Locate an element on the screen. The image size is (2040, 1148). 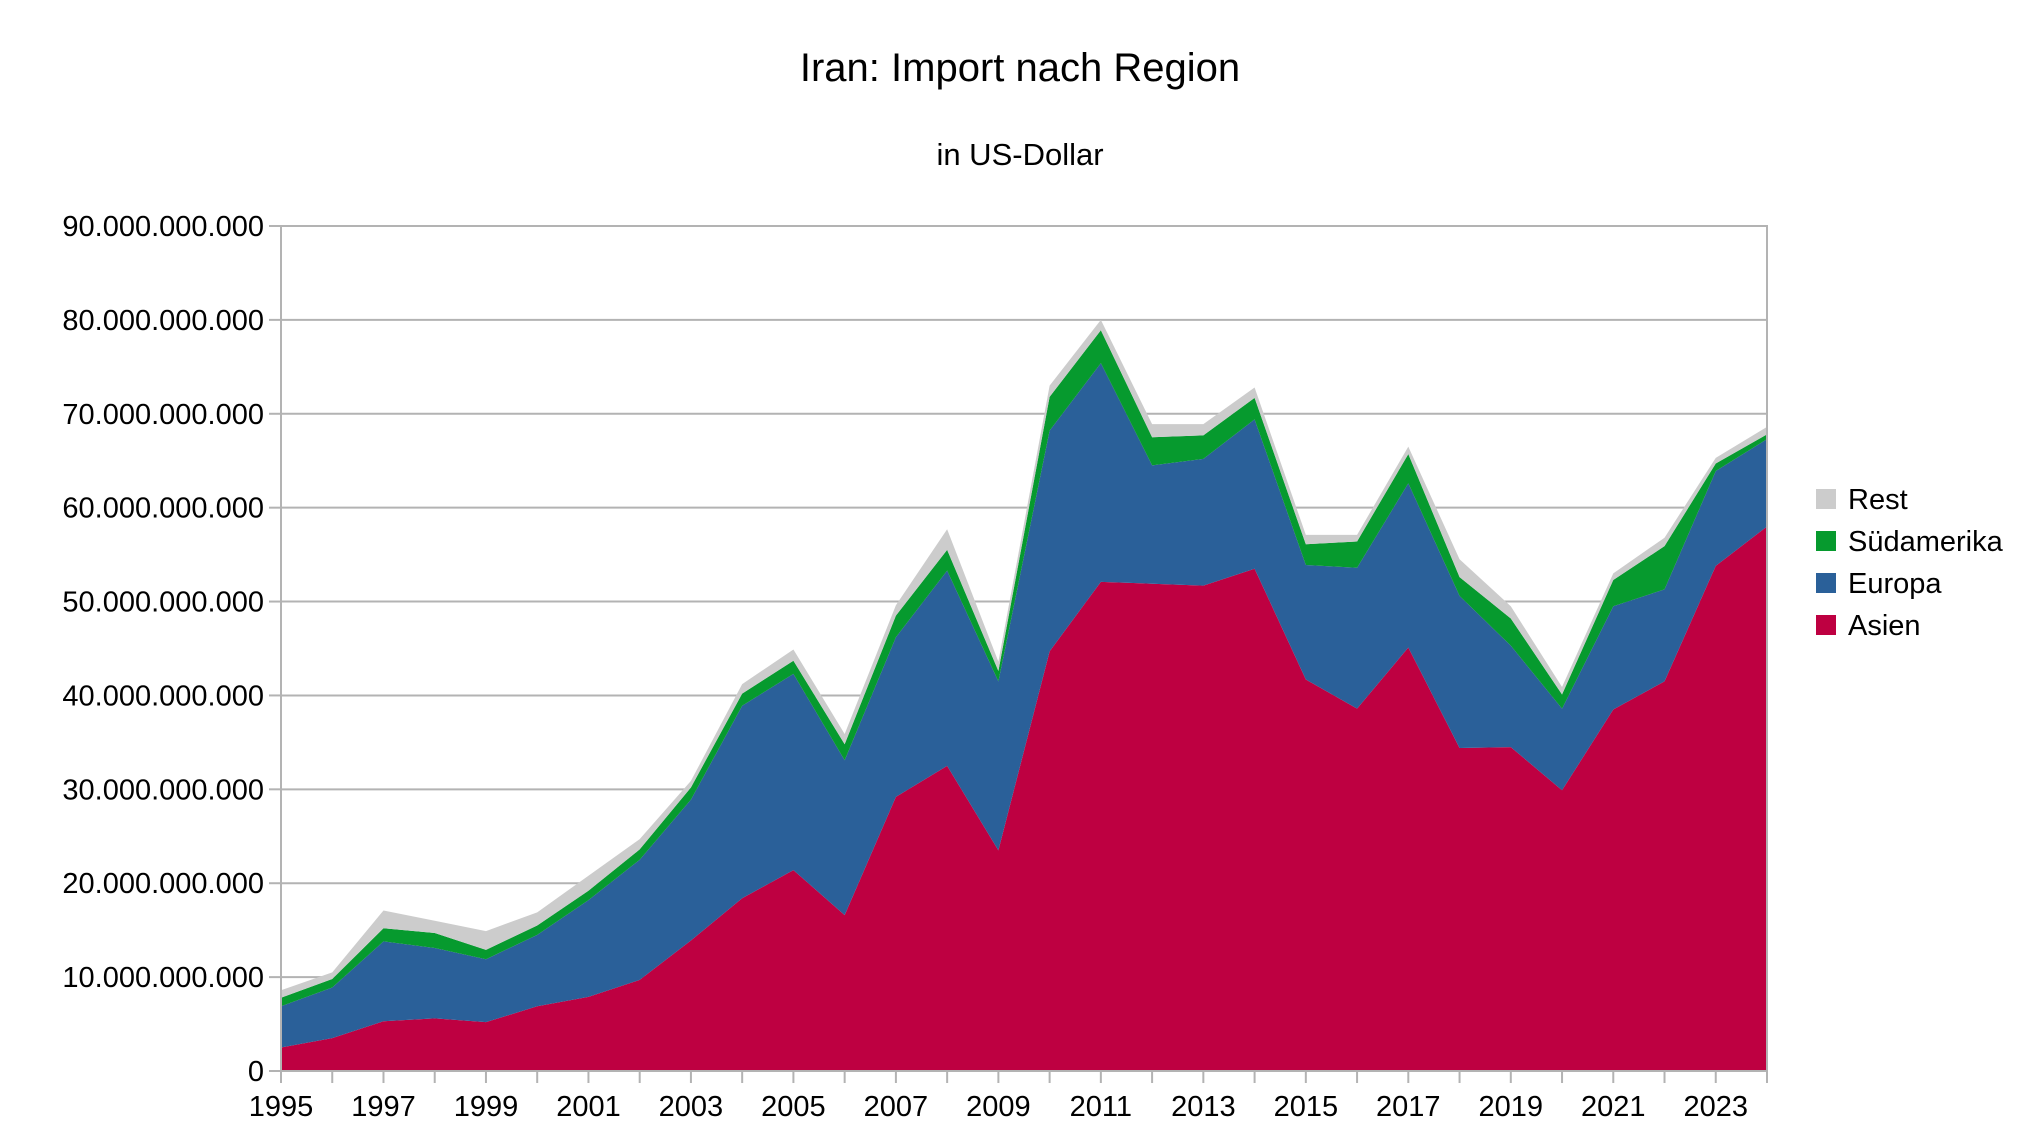
x-tick-label: 1995 is located at coordinates (281, 1107).